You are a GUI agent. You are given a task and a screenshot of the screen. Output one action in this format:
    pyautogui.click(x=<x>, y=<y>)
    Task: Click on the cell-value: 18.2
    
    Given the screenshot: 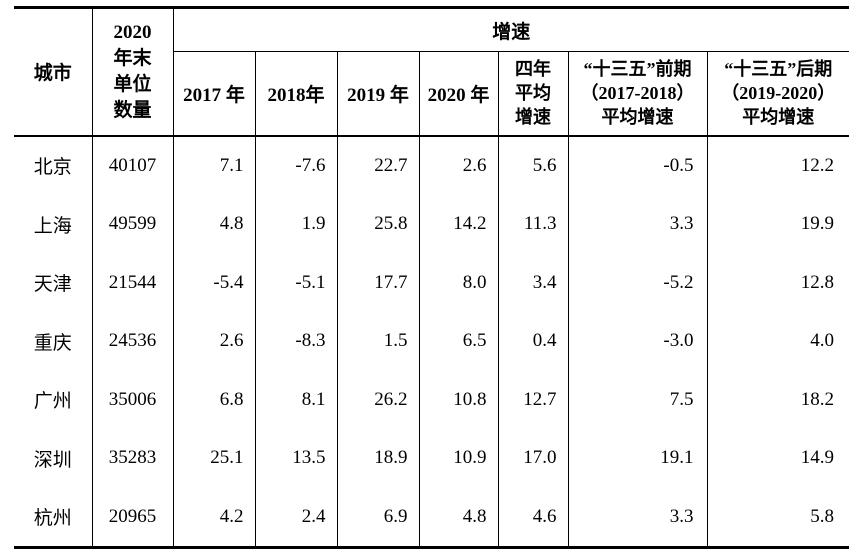 What is the action you would take?
    pyautogui.click(x=817, y=399)
    